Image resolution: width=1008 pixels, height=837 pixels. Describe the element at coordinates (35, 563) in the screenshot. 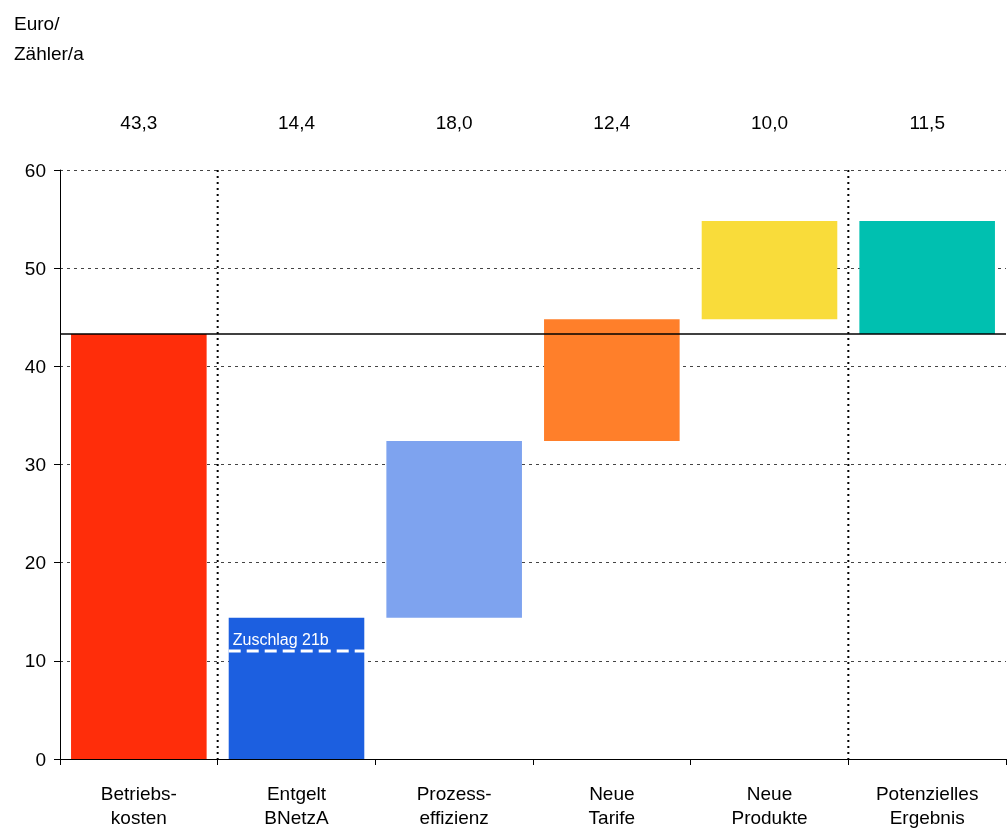

I see `y-tick-label: 20` at that location.